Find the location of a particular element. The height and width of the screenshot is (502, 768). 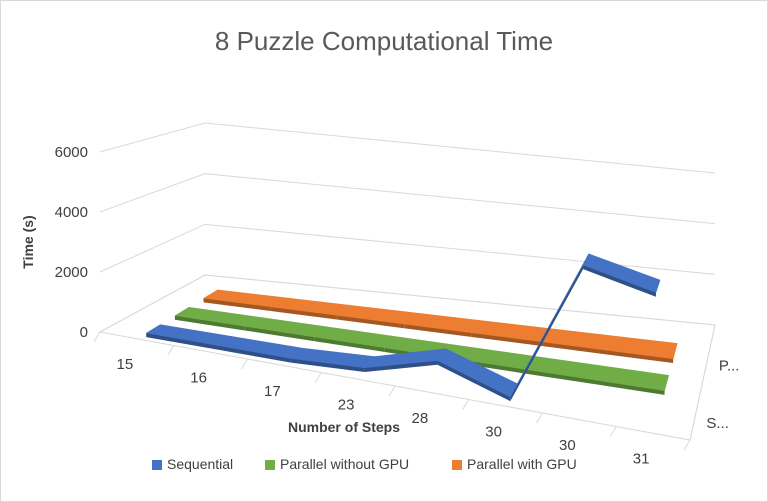

legend-label: Parallel without GPU is located at coordinates (344, 464).